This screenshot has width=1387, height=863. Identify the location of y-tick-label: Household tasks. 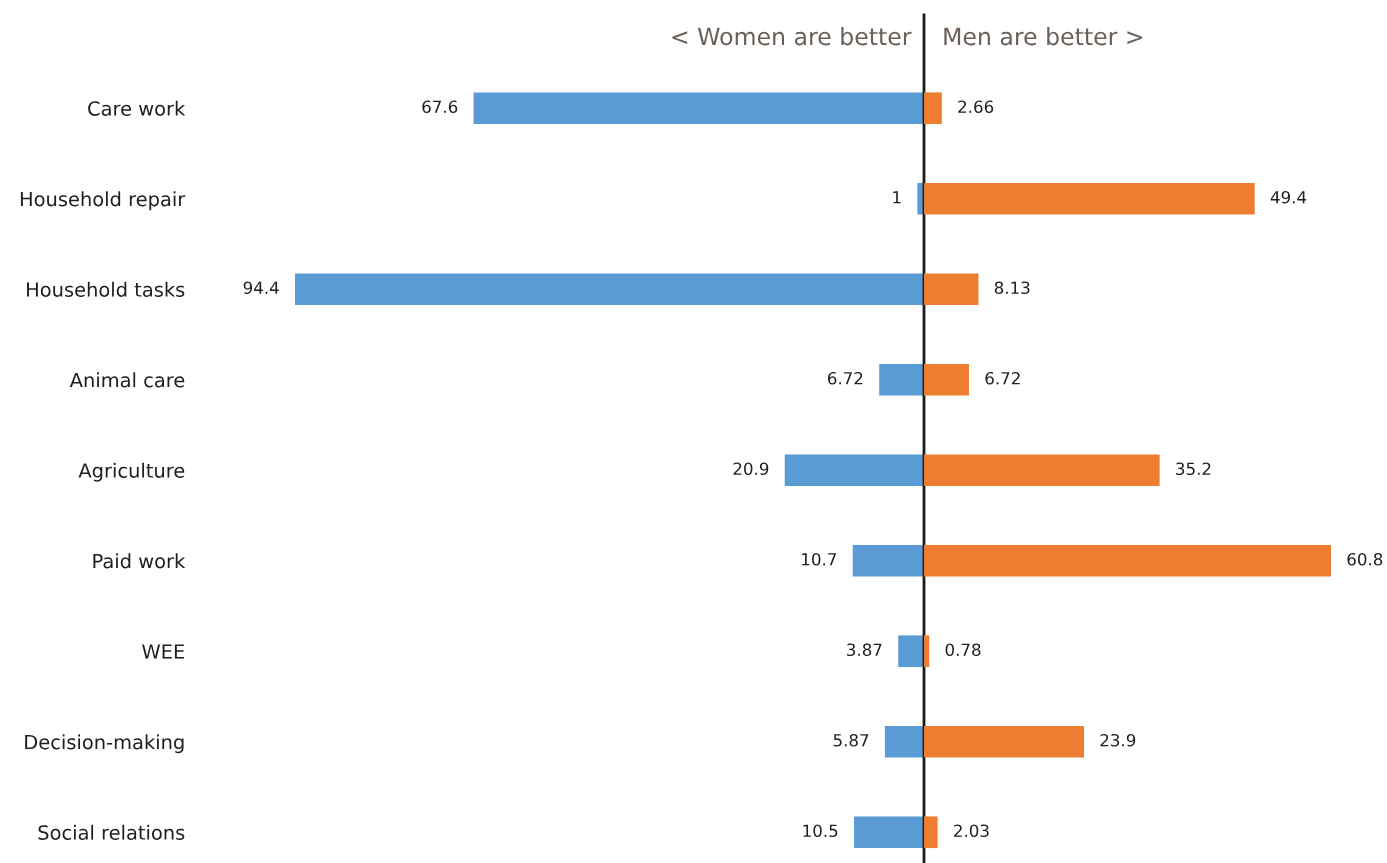
(106, 289).